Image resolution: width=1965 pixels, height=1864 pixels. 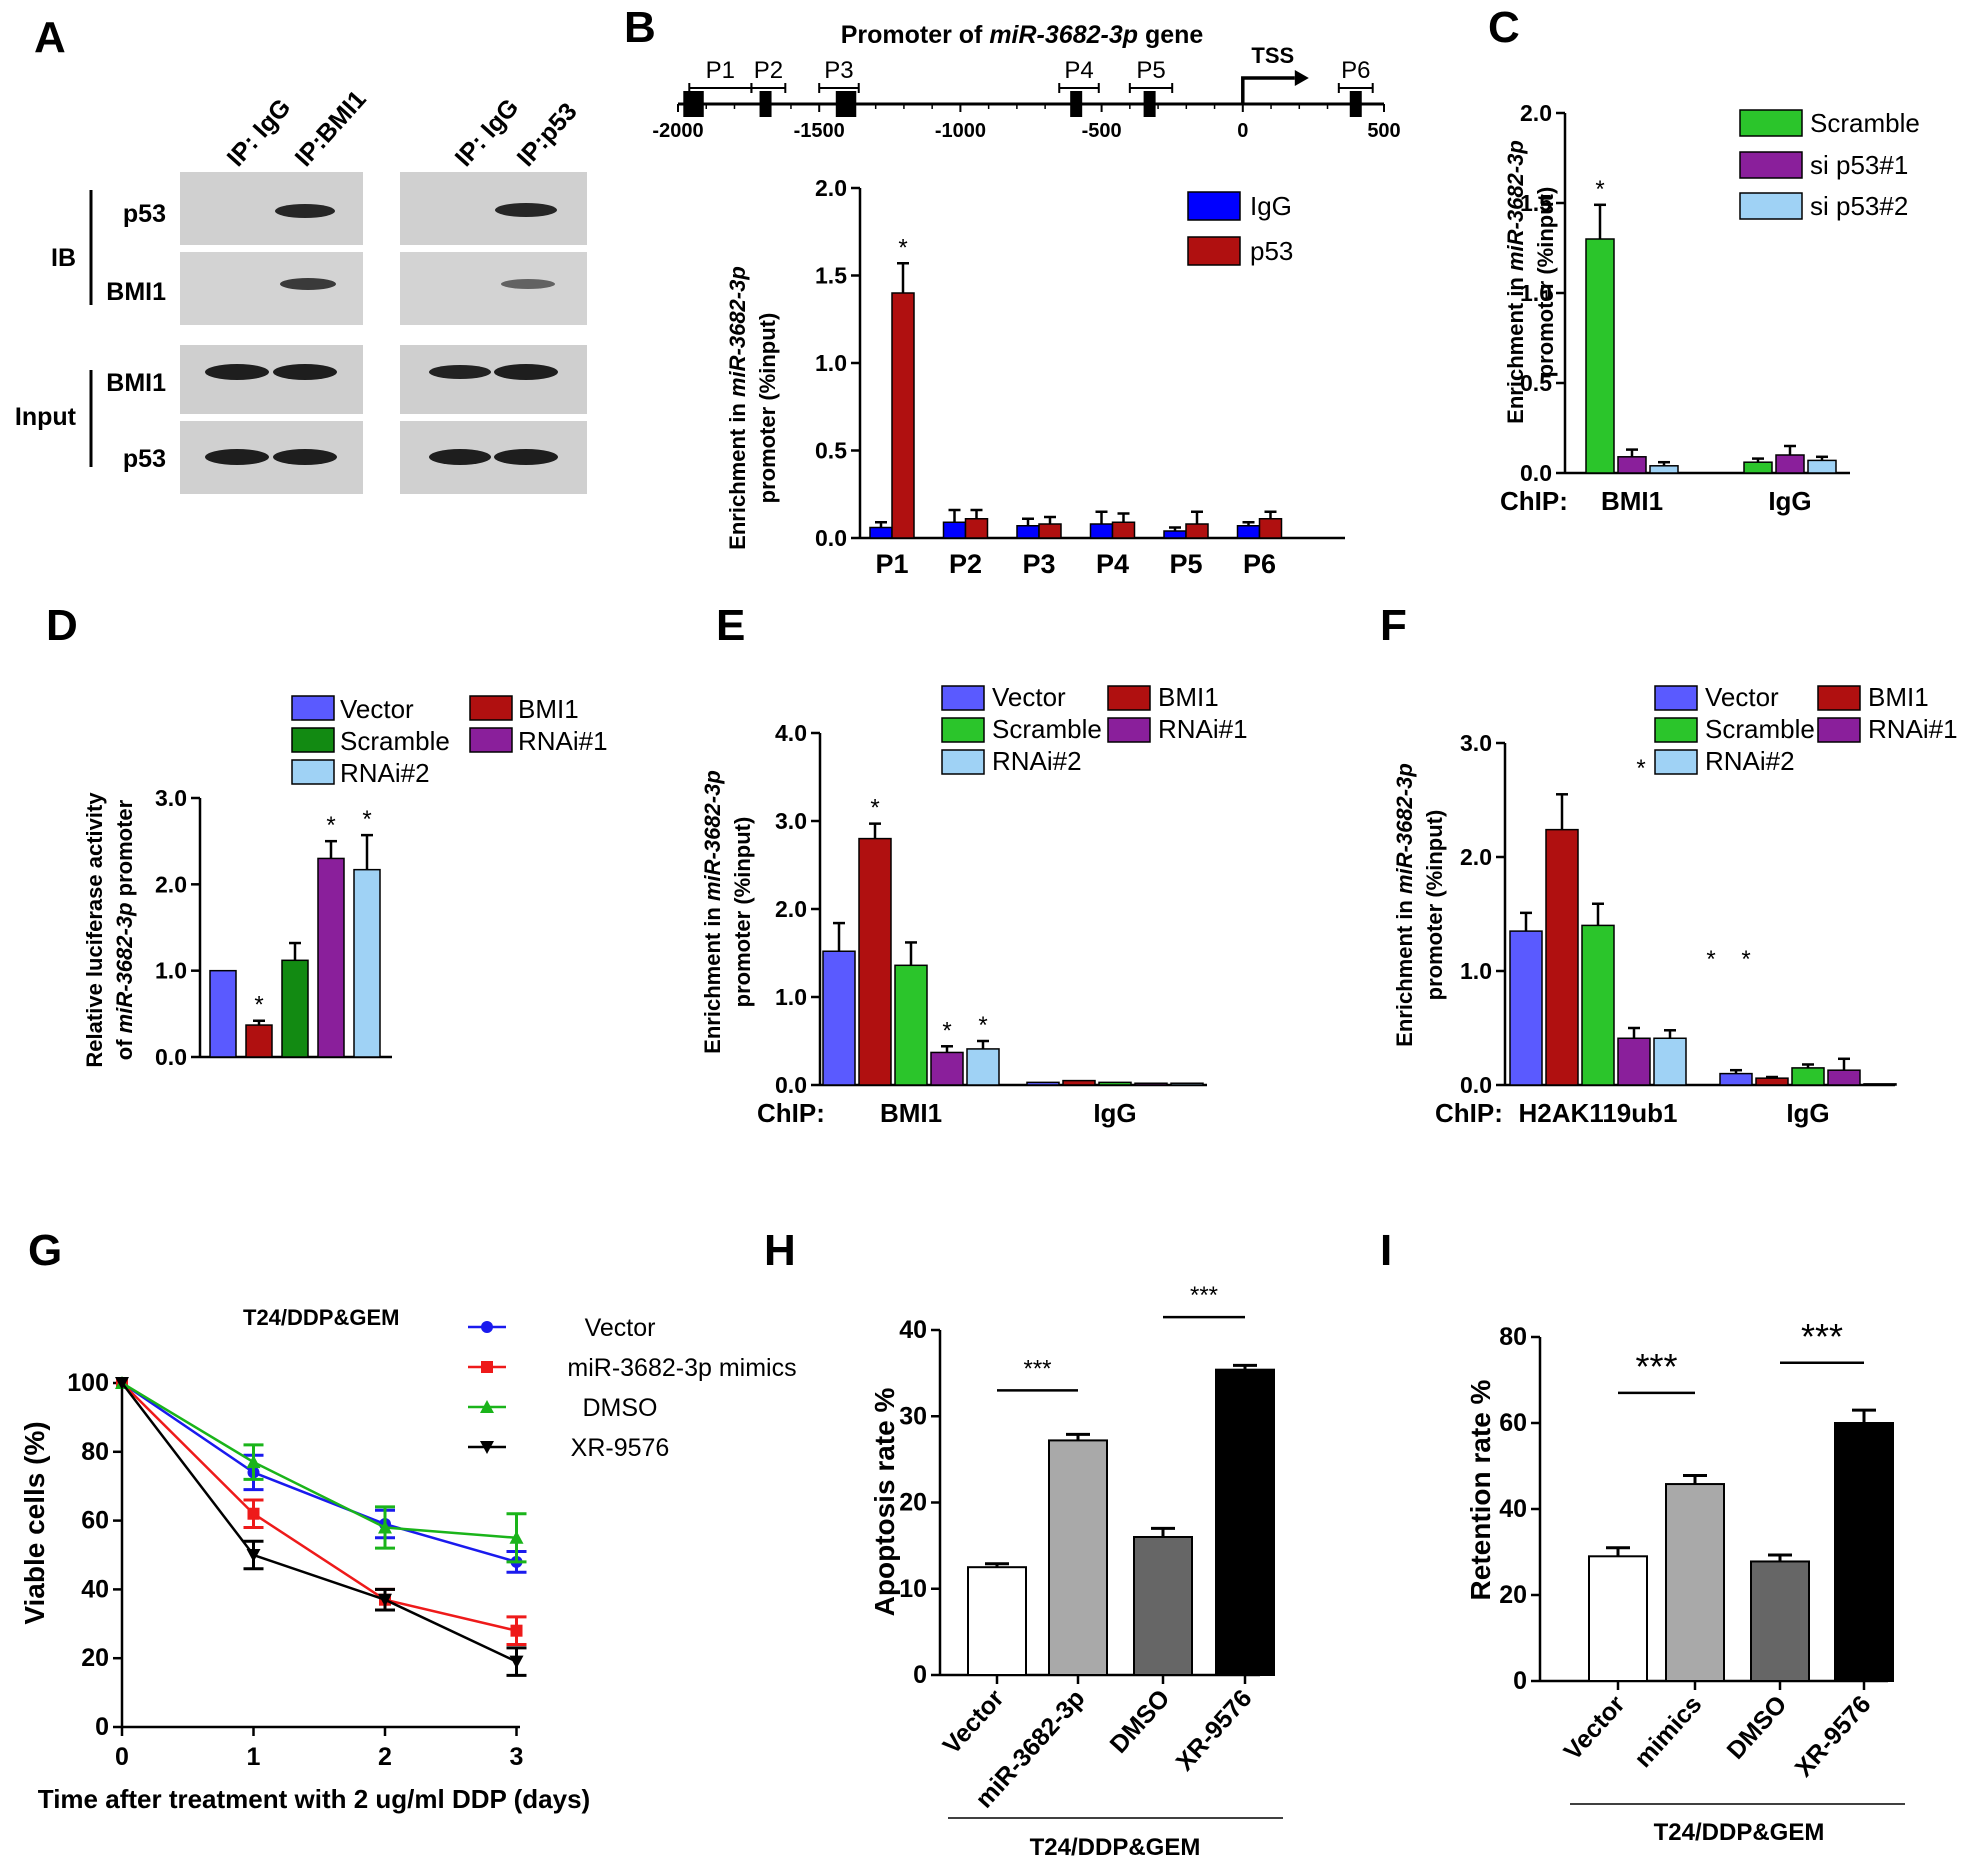 I want to click on tss-label: TSS, so click(x=1272, y=55).